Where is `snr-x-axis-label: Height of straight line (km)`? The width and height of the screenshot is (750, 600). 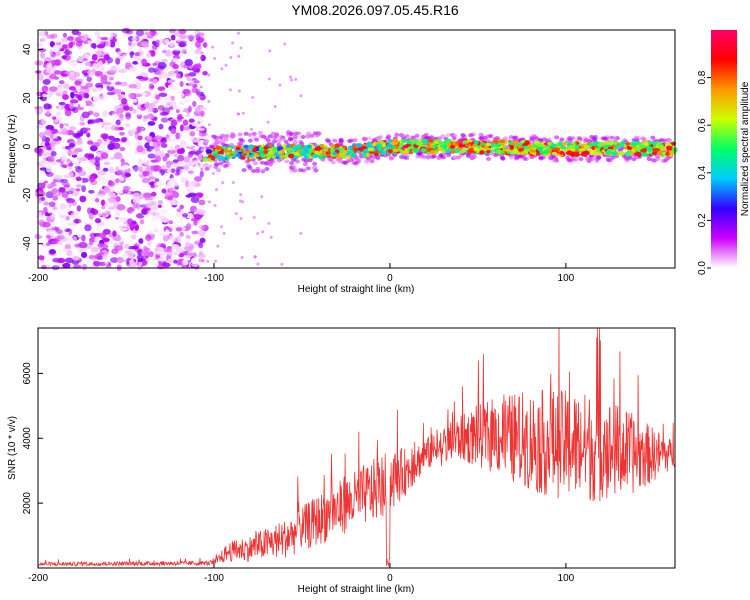
snr-x-axis-label: Height of straight line (km) is located at coordinates (356, 589).